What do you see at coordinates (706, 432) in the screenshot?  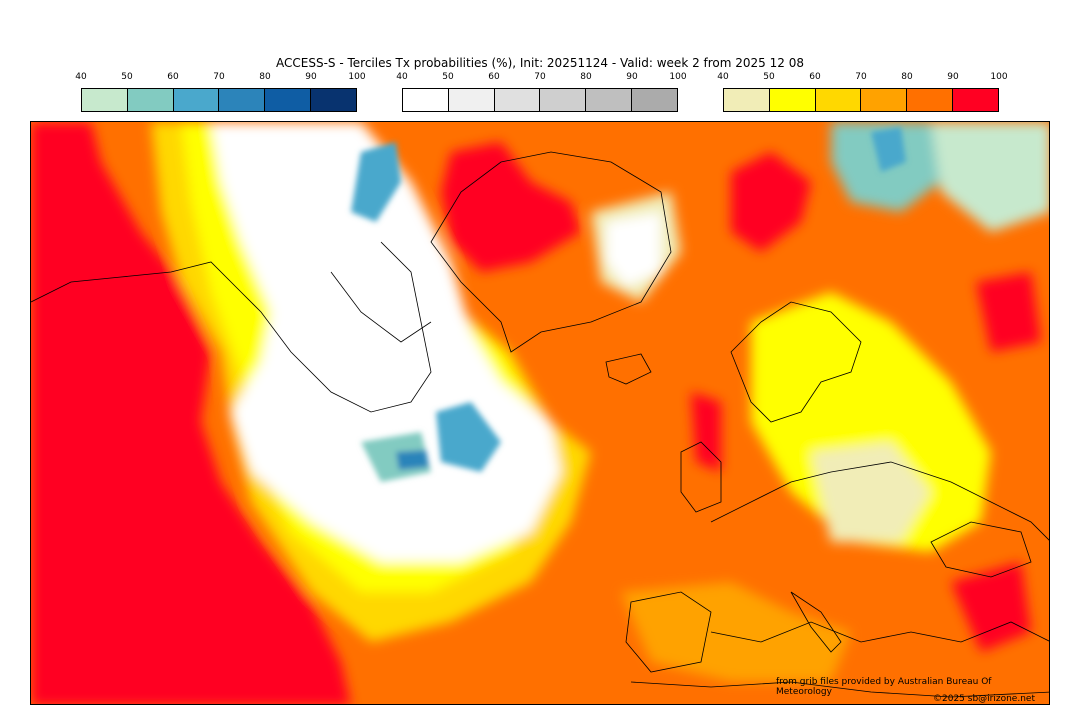 I see `shade-red-uk` at bounding box center [706, 432].